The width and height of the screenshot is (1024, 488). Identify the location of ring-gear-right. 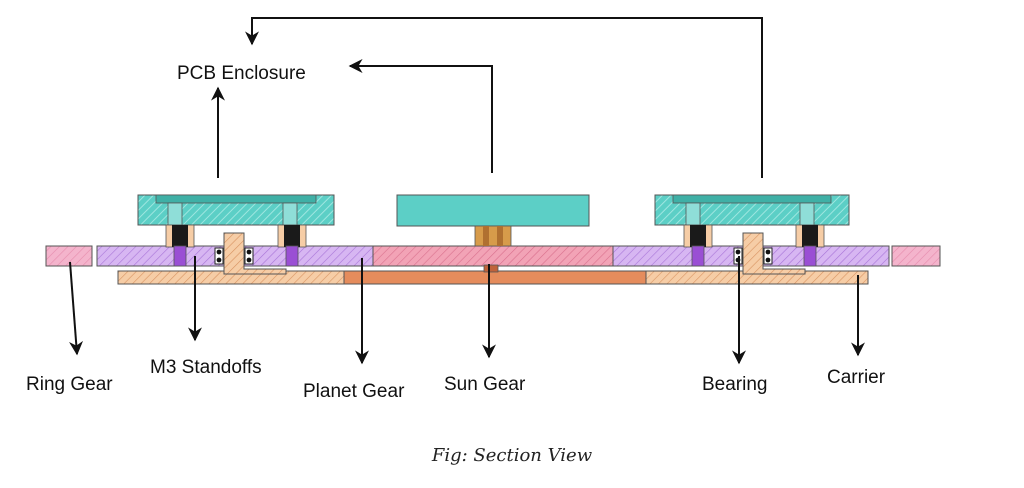
(916, 256).